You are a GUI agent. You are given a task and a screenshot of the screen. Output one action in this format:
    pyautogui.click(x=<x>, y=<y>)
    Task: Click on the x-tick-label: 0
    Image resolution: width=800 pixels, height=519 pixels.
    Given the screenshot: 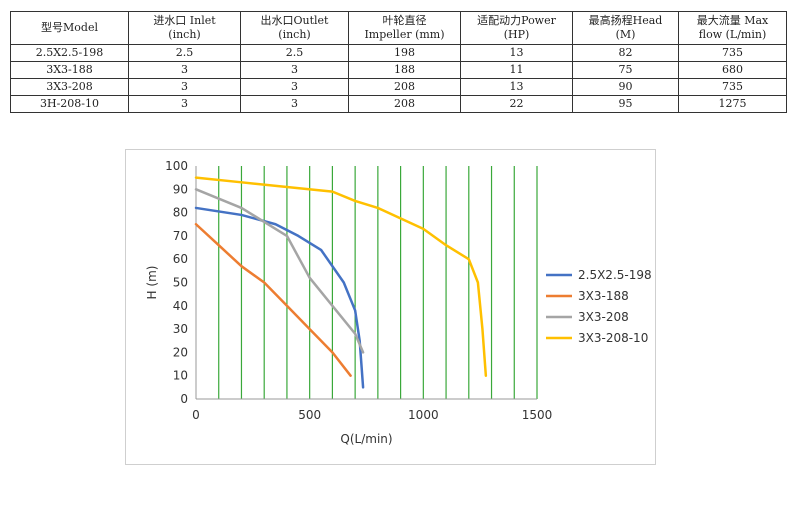 What is the action you would take?
    pyautogui.click(x=196, y=415)
    